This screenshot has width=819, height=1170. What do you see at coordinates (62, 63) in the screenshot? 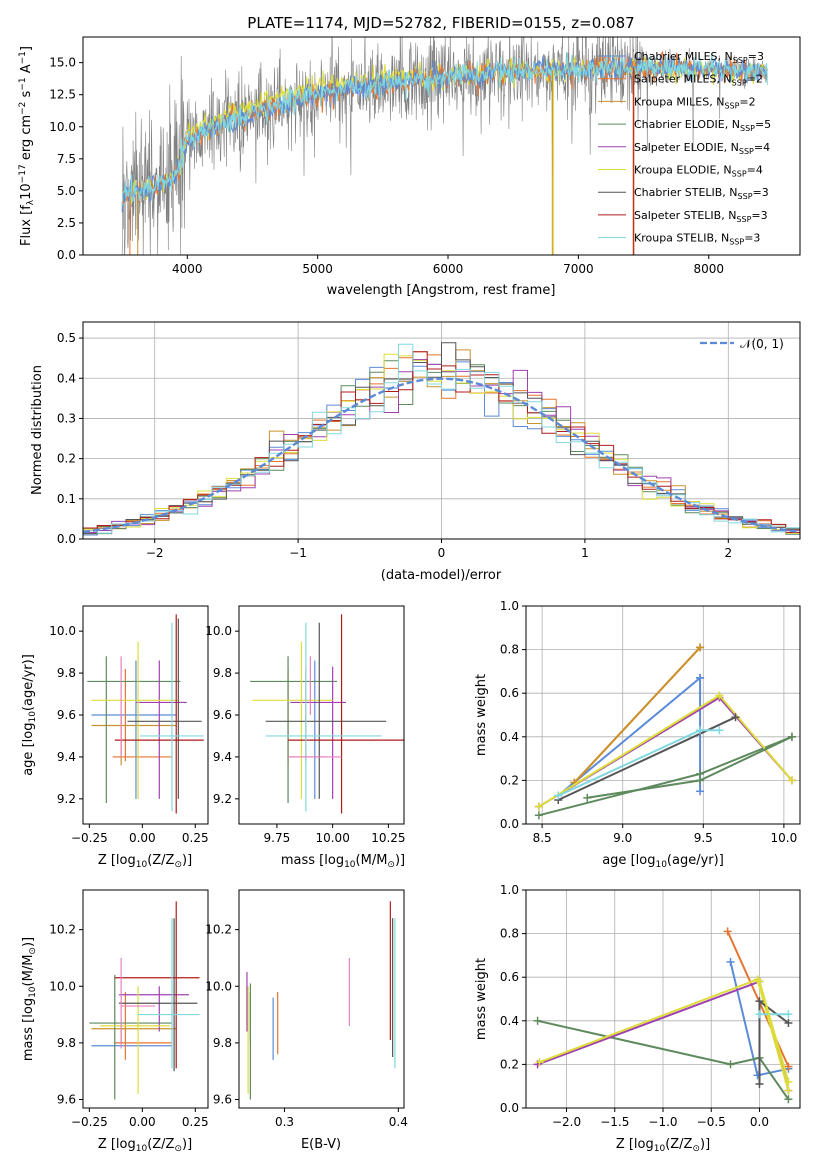
I see `y-tick-label: 15.0` at bounding box center [62, 63].